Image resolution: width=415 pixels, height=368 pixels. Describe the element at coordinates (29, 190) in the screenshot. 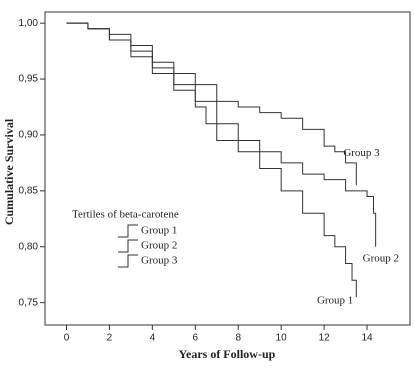

I see `y-tick-label: 0,85` at that location.